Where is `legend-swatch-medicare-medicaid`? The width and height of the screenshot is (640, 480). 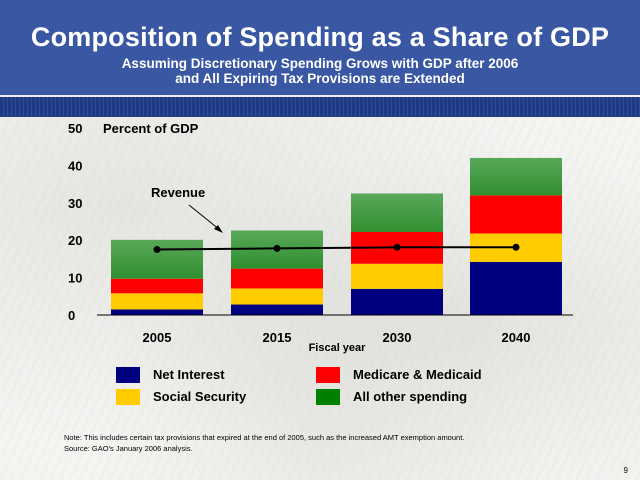
legend-swatch-medicare-medicaid is located at coordinates (328, 375).